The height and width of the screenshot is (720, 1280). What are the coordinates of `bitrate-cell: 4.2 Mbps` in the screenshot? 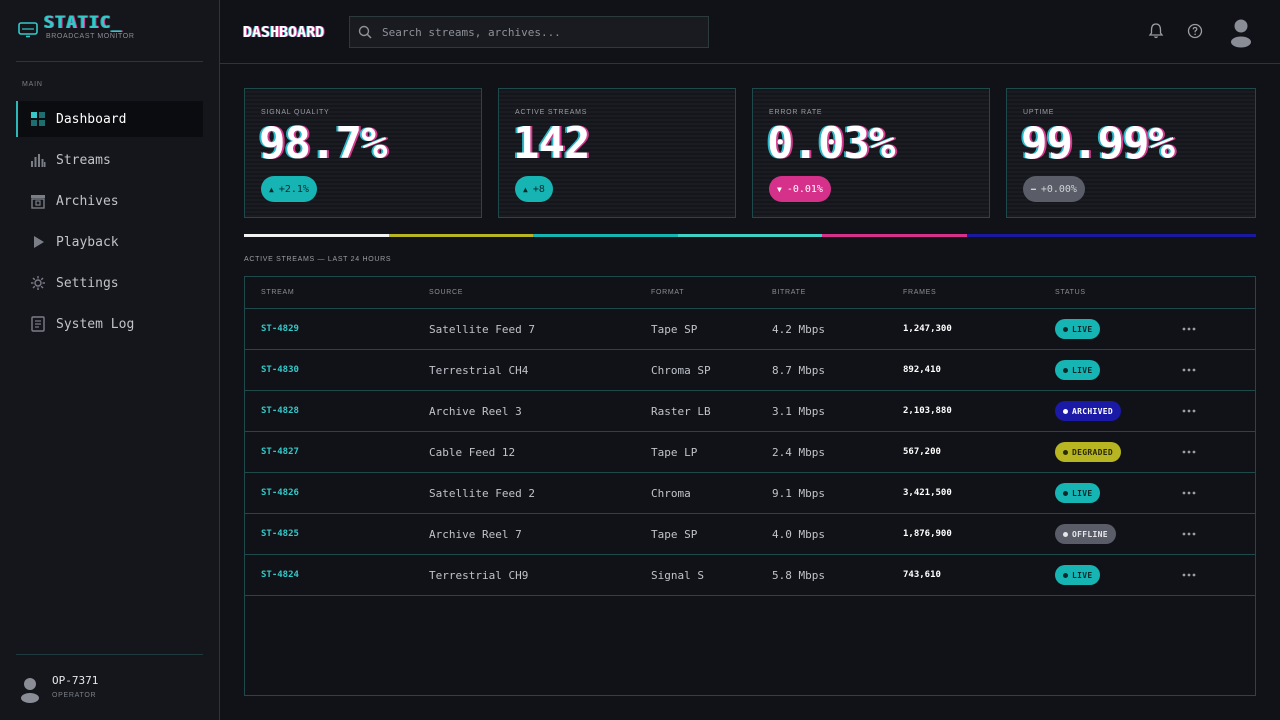 It's located at (798, 329).